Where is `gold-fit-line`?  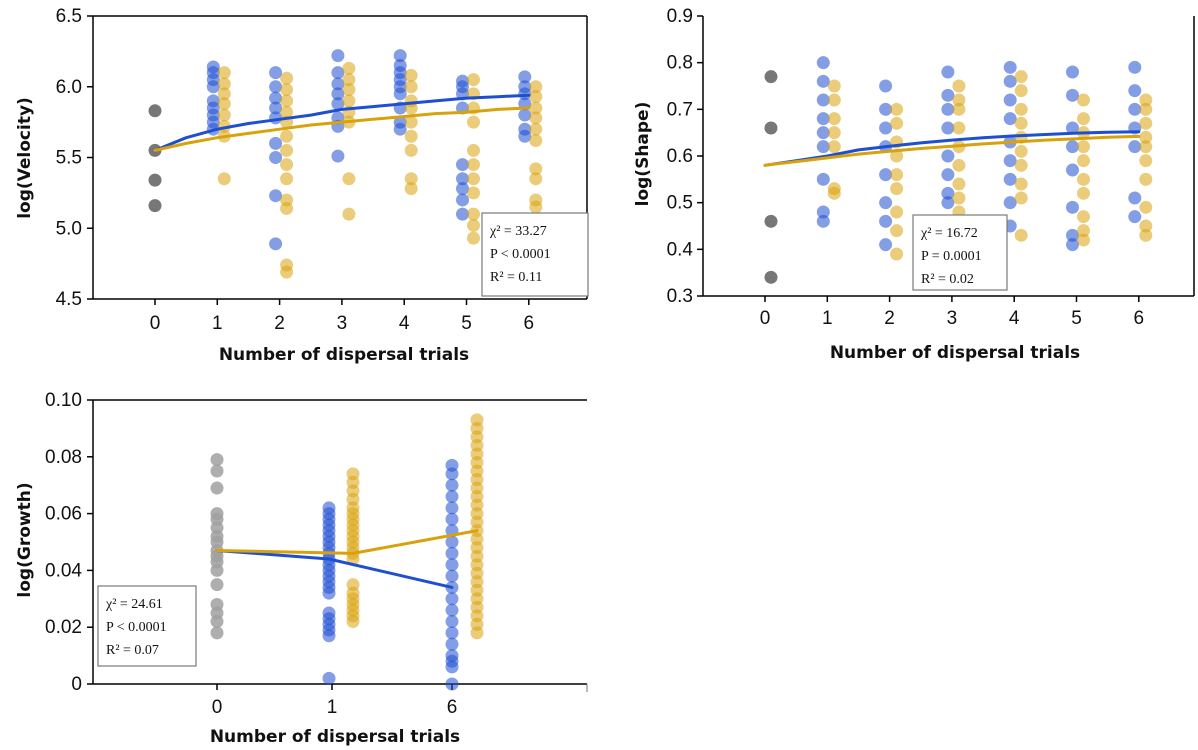
gold-fit-line is located at coordinates (952, 150).